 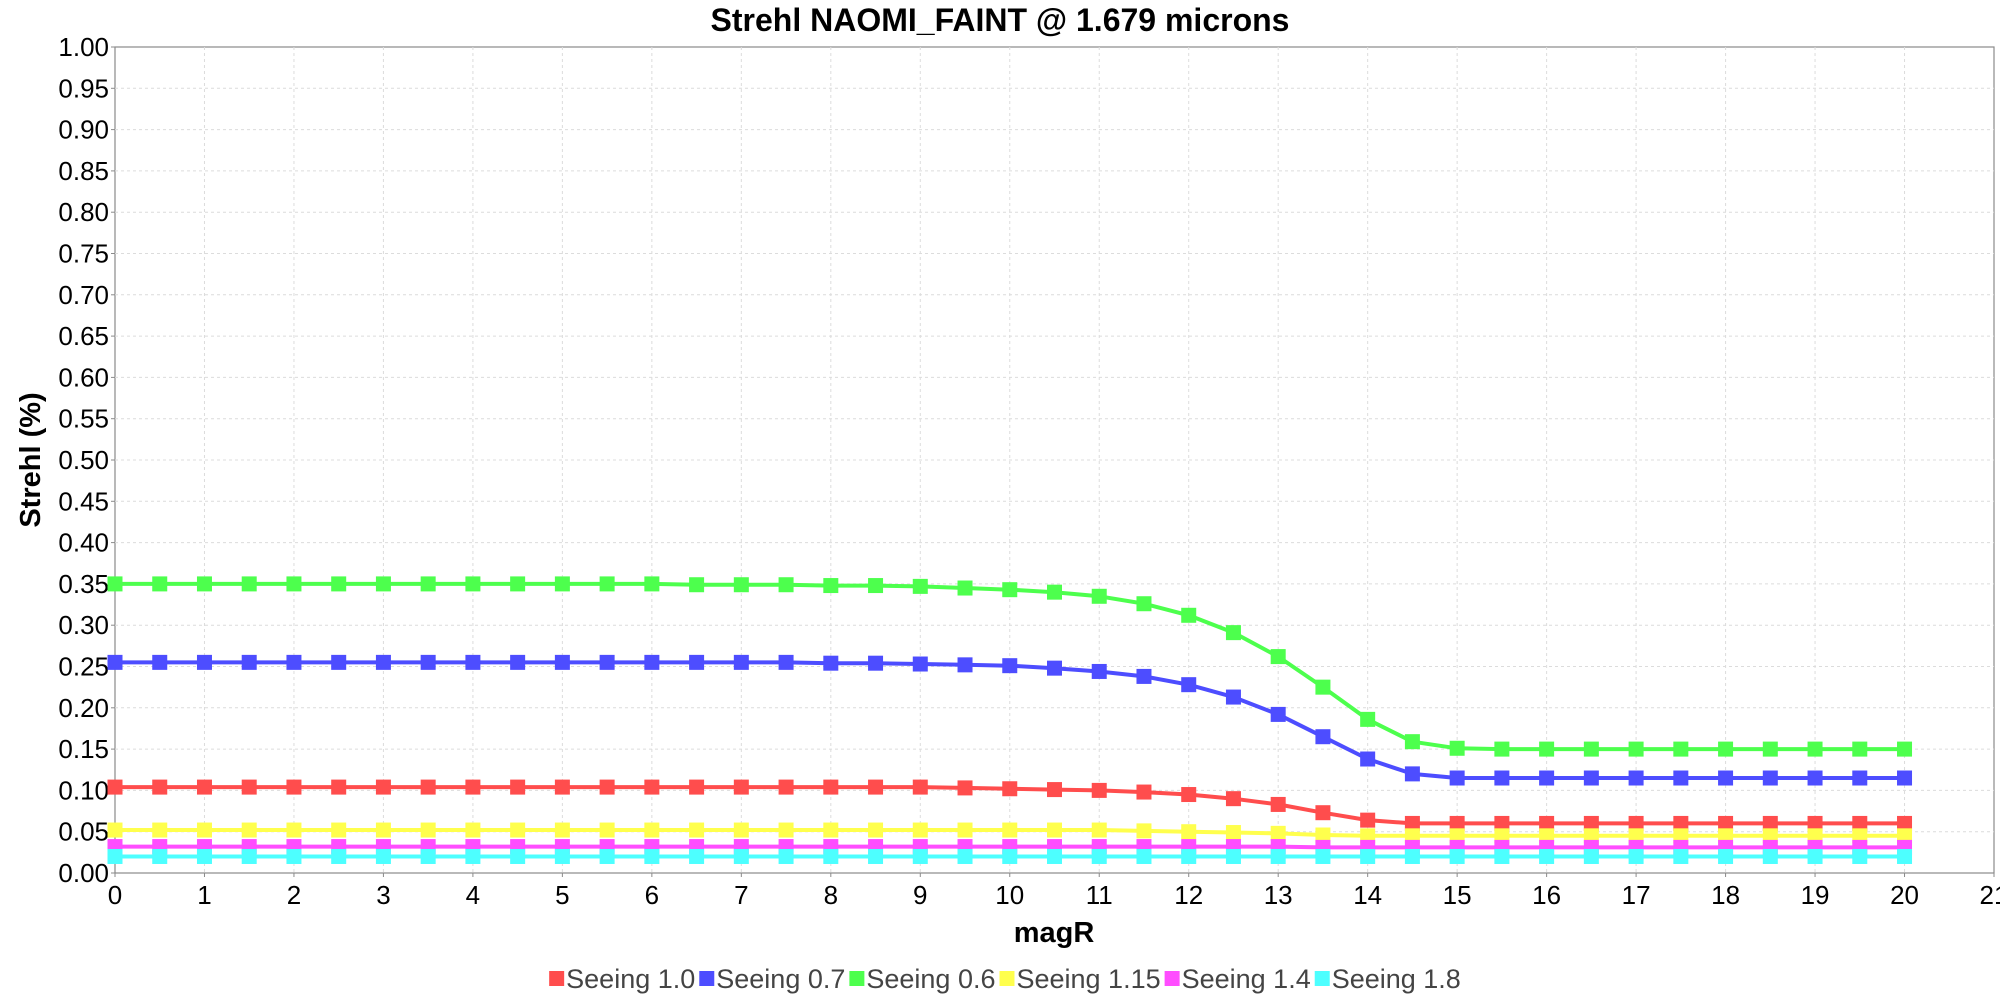 I want to click on x-tick-label: 21, so click(x=1990, y=895).